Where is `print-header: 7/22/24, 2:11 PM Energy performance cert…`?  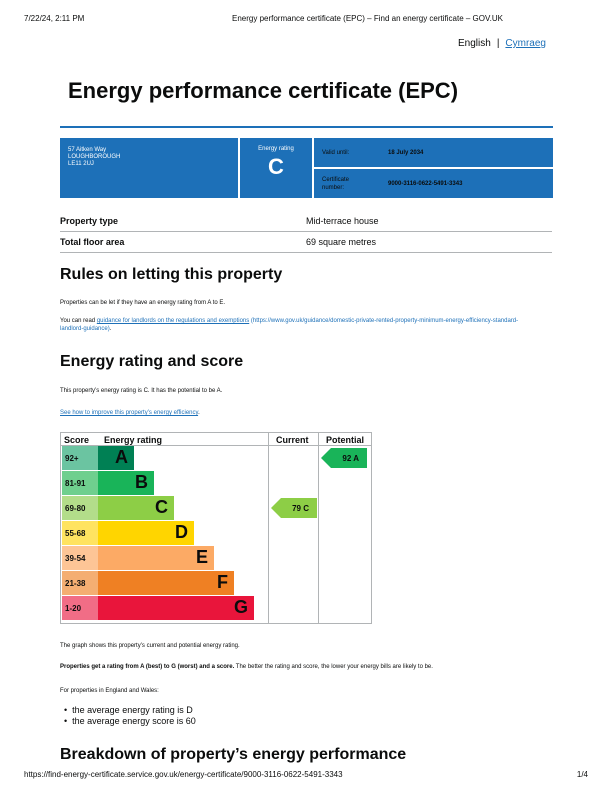 print-header: 7/22/24, 2:11 PM Energy performance cert… is located at coordinates (306, 20).